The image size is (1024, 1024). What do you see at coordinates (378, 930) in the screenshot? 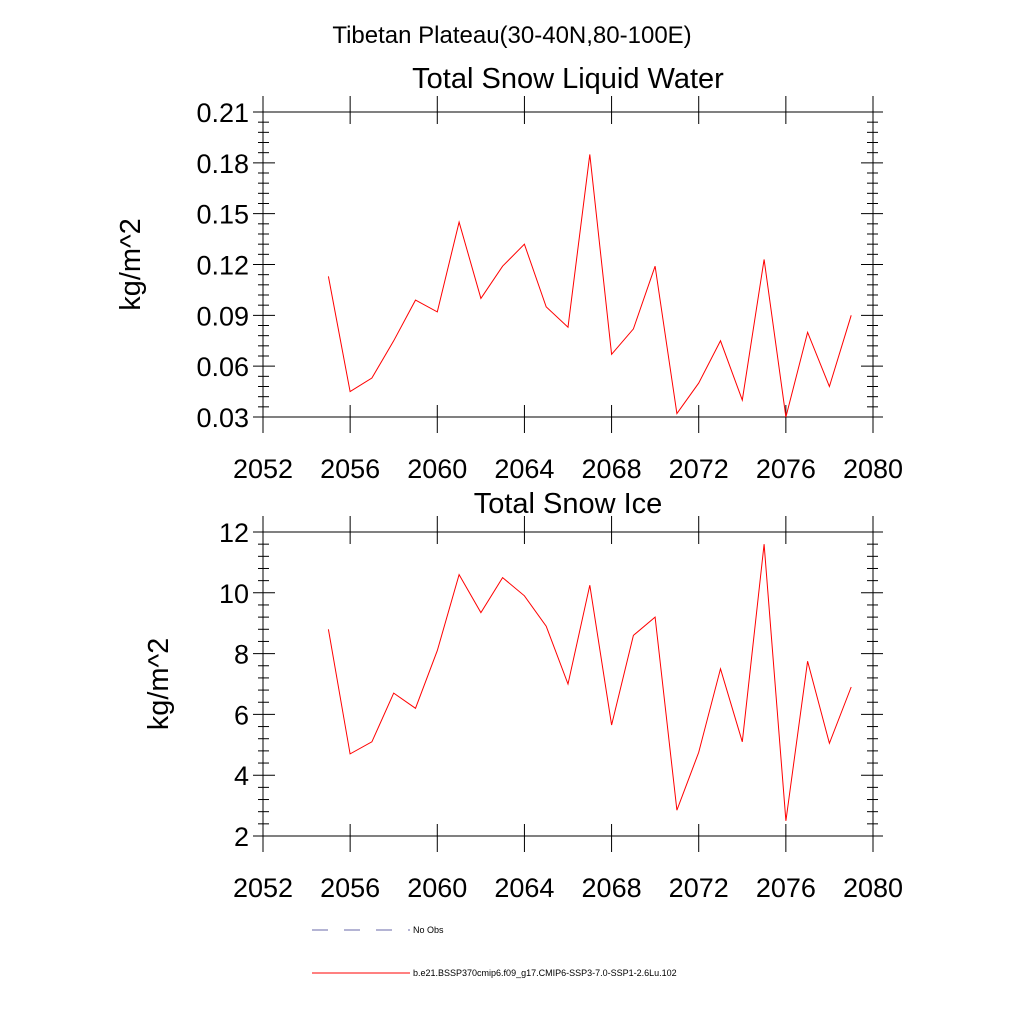
I see `legend-item-1: No Obs` at bounding box center [378, 930].